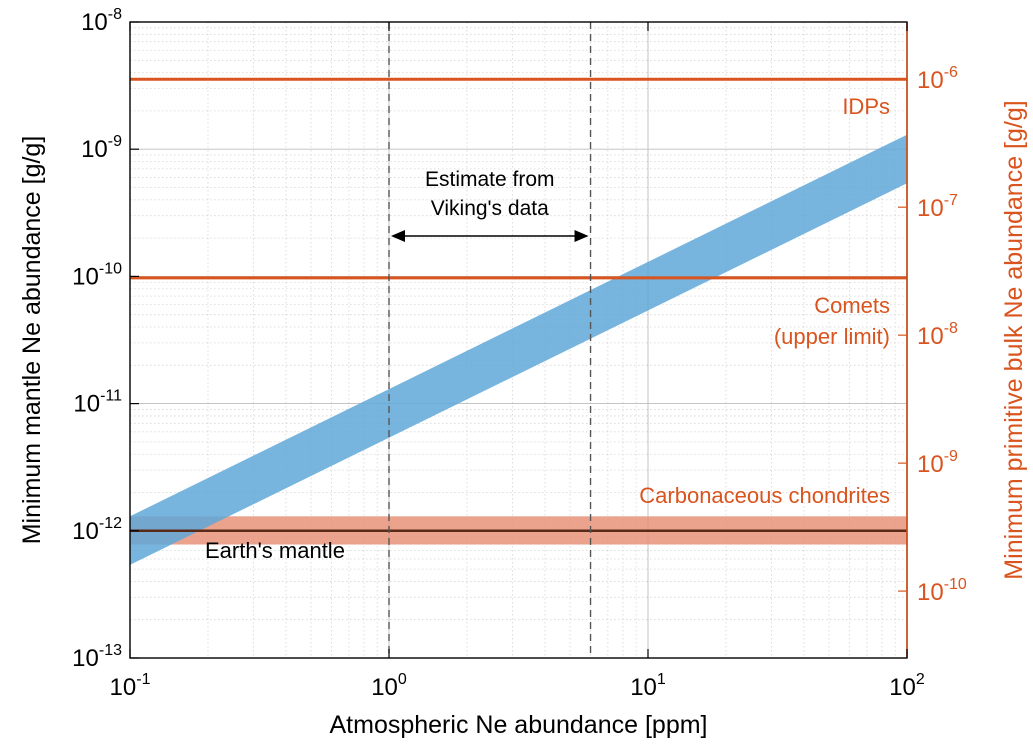  I want to click on y2-tick-label: 10⁻⁹, so click(937, 463).